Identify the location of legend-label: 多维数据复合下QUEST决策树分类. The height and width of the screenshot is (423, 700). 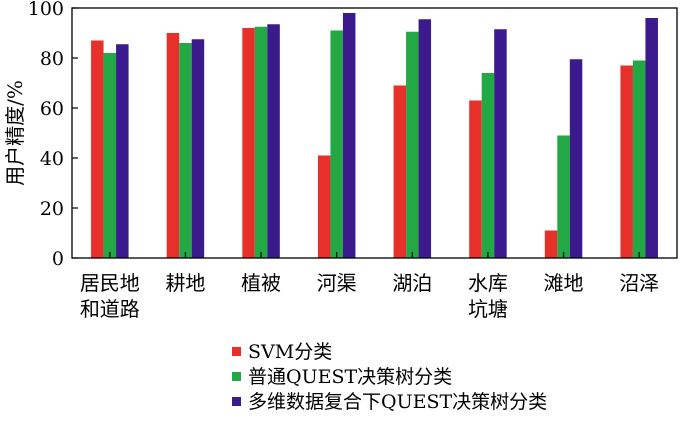
(397, 402).